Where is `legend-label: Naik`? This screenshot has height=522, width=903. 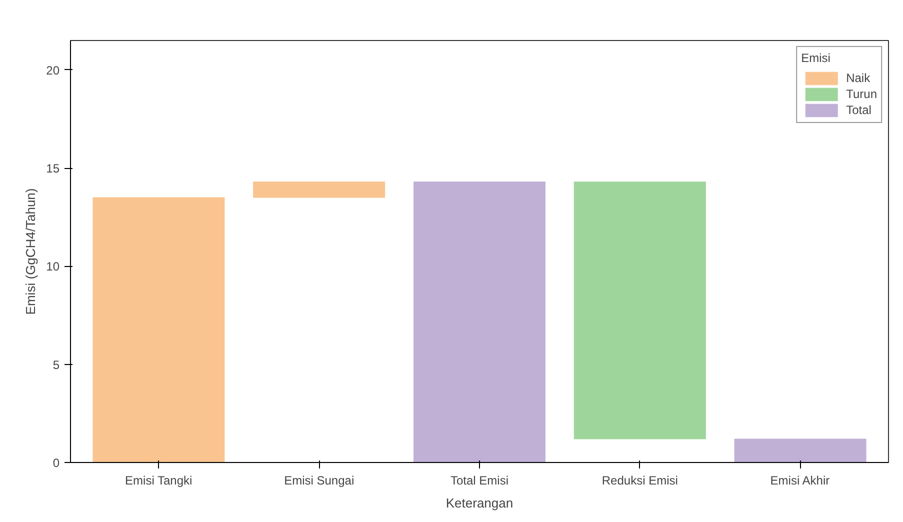
legend-label: Naik is located at coordinates (858, 78).